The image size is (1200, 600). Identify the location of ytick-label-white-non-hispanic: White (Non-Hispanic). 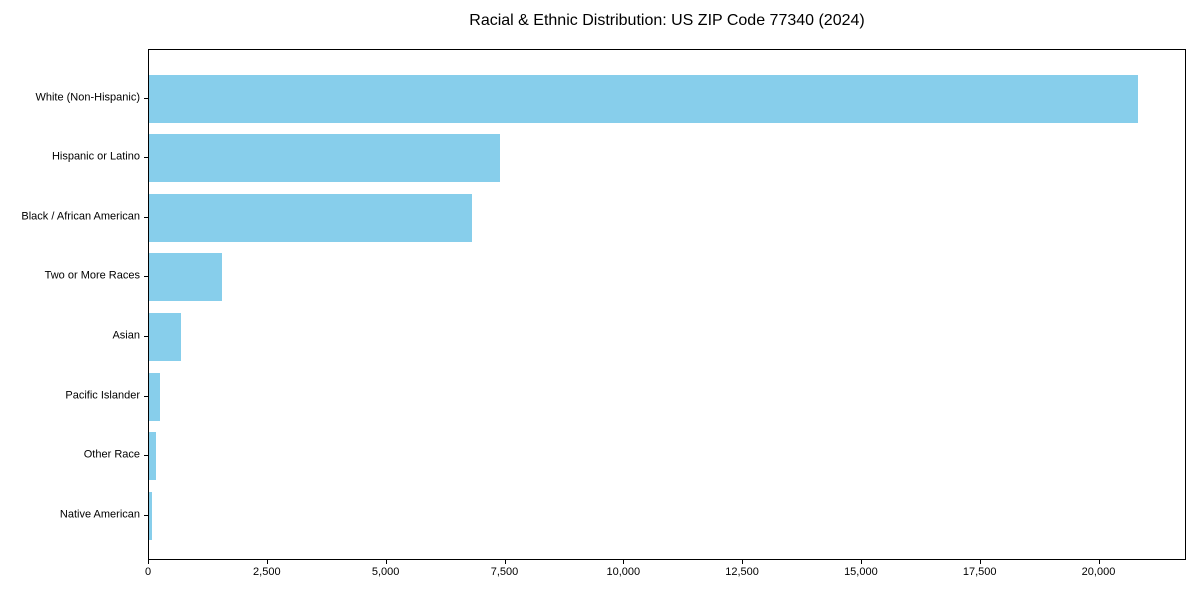
(87, 97).